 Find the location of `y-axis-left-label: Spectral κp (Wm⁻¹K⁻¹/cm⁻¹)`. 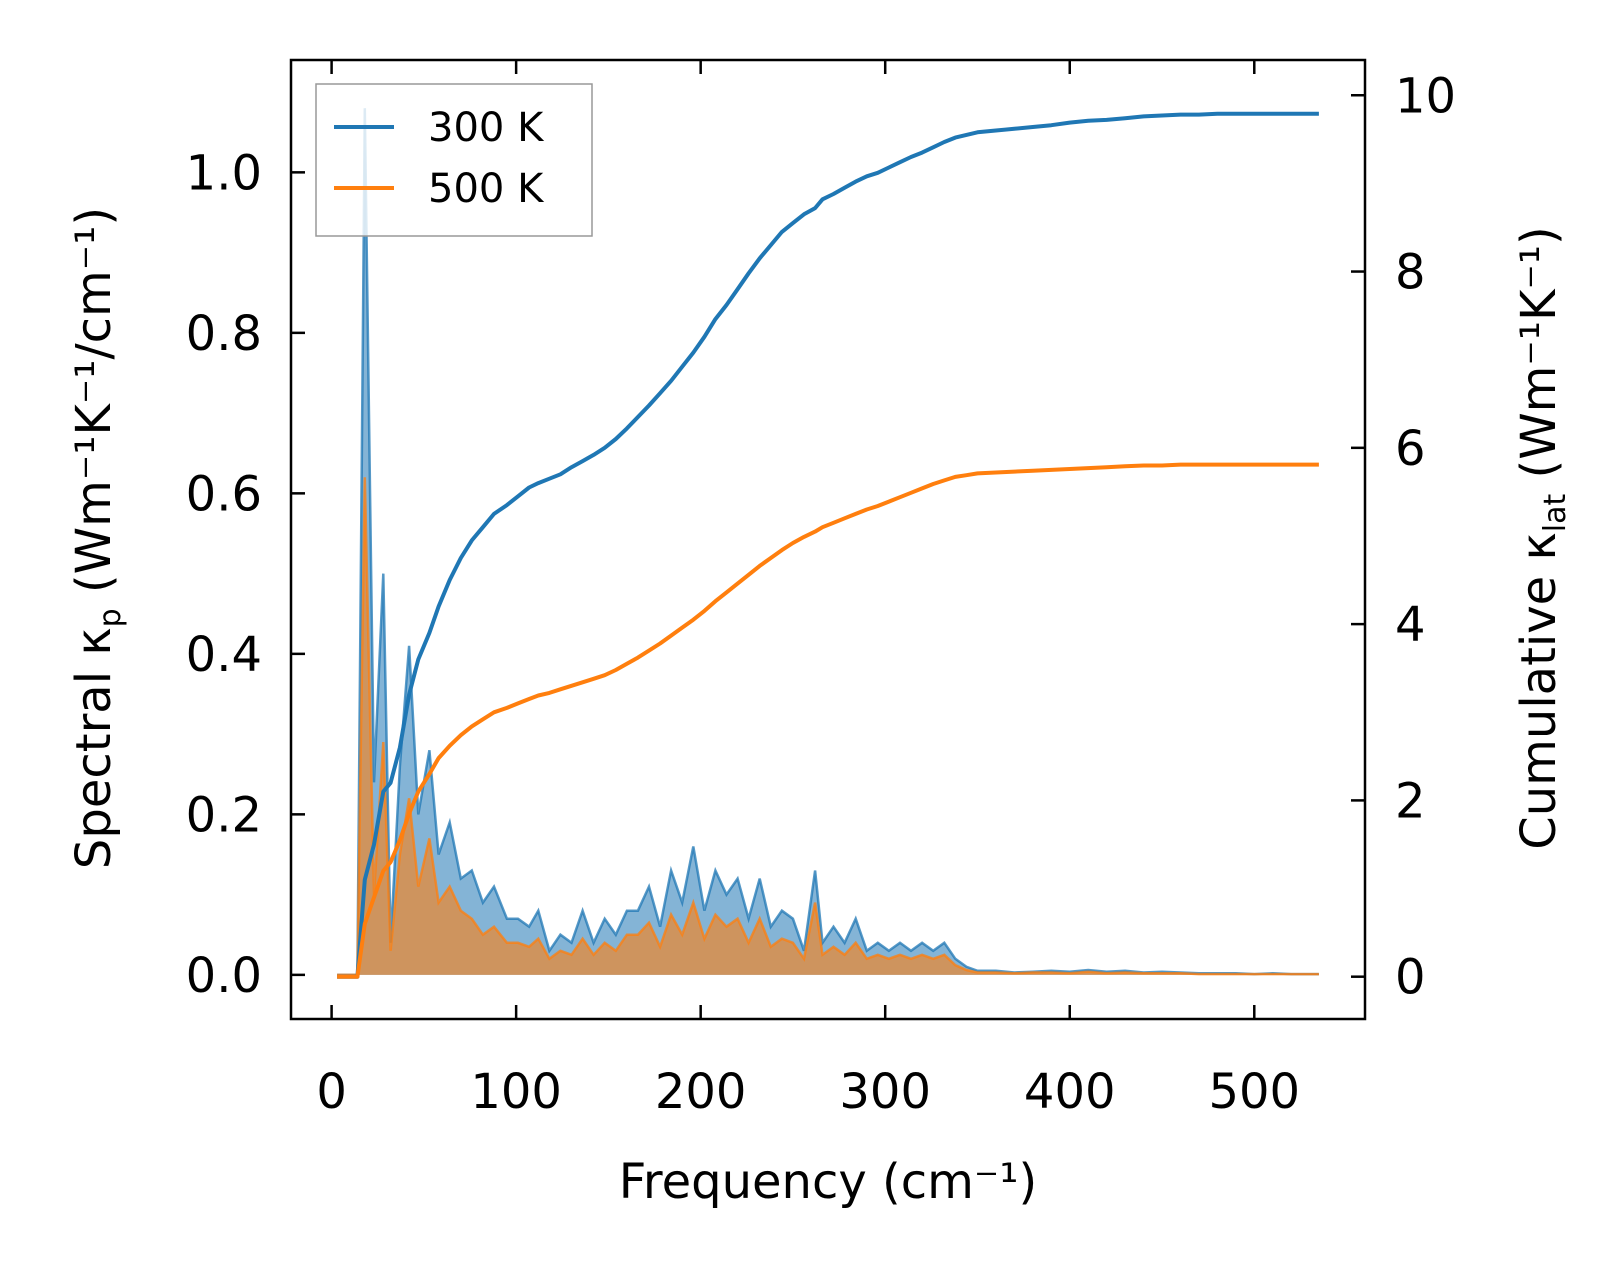

y-axis-left-label: Spectral κp (Wm⁻¹K⁻¹/cm⁻¹) is located at coordinates (97, 538).